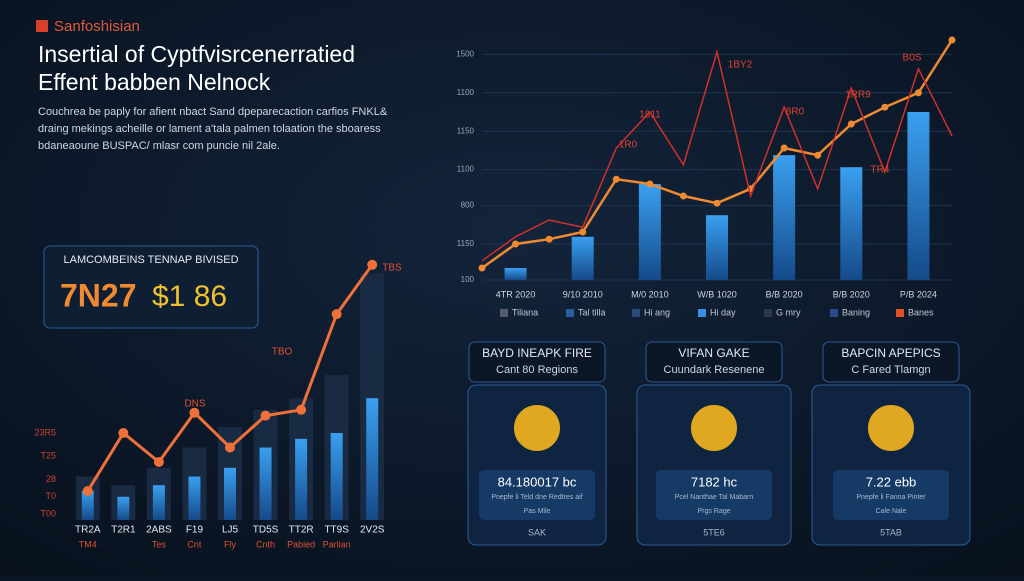 The height and width of the screenshot is (581, 1024). What do you see at coordinates (159, 544) in the screenshot?
I see `x-sublabel: Tes` at bounding box center [159, 544].